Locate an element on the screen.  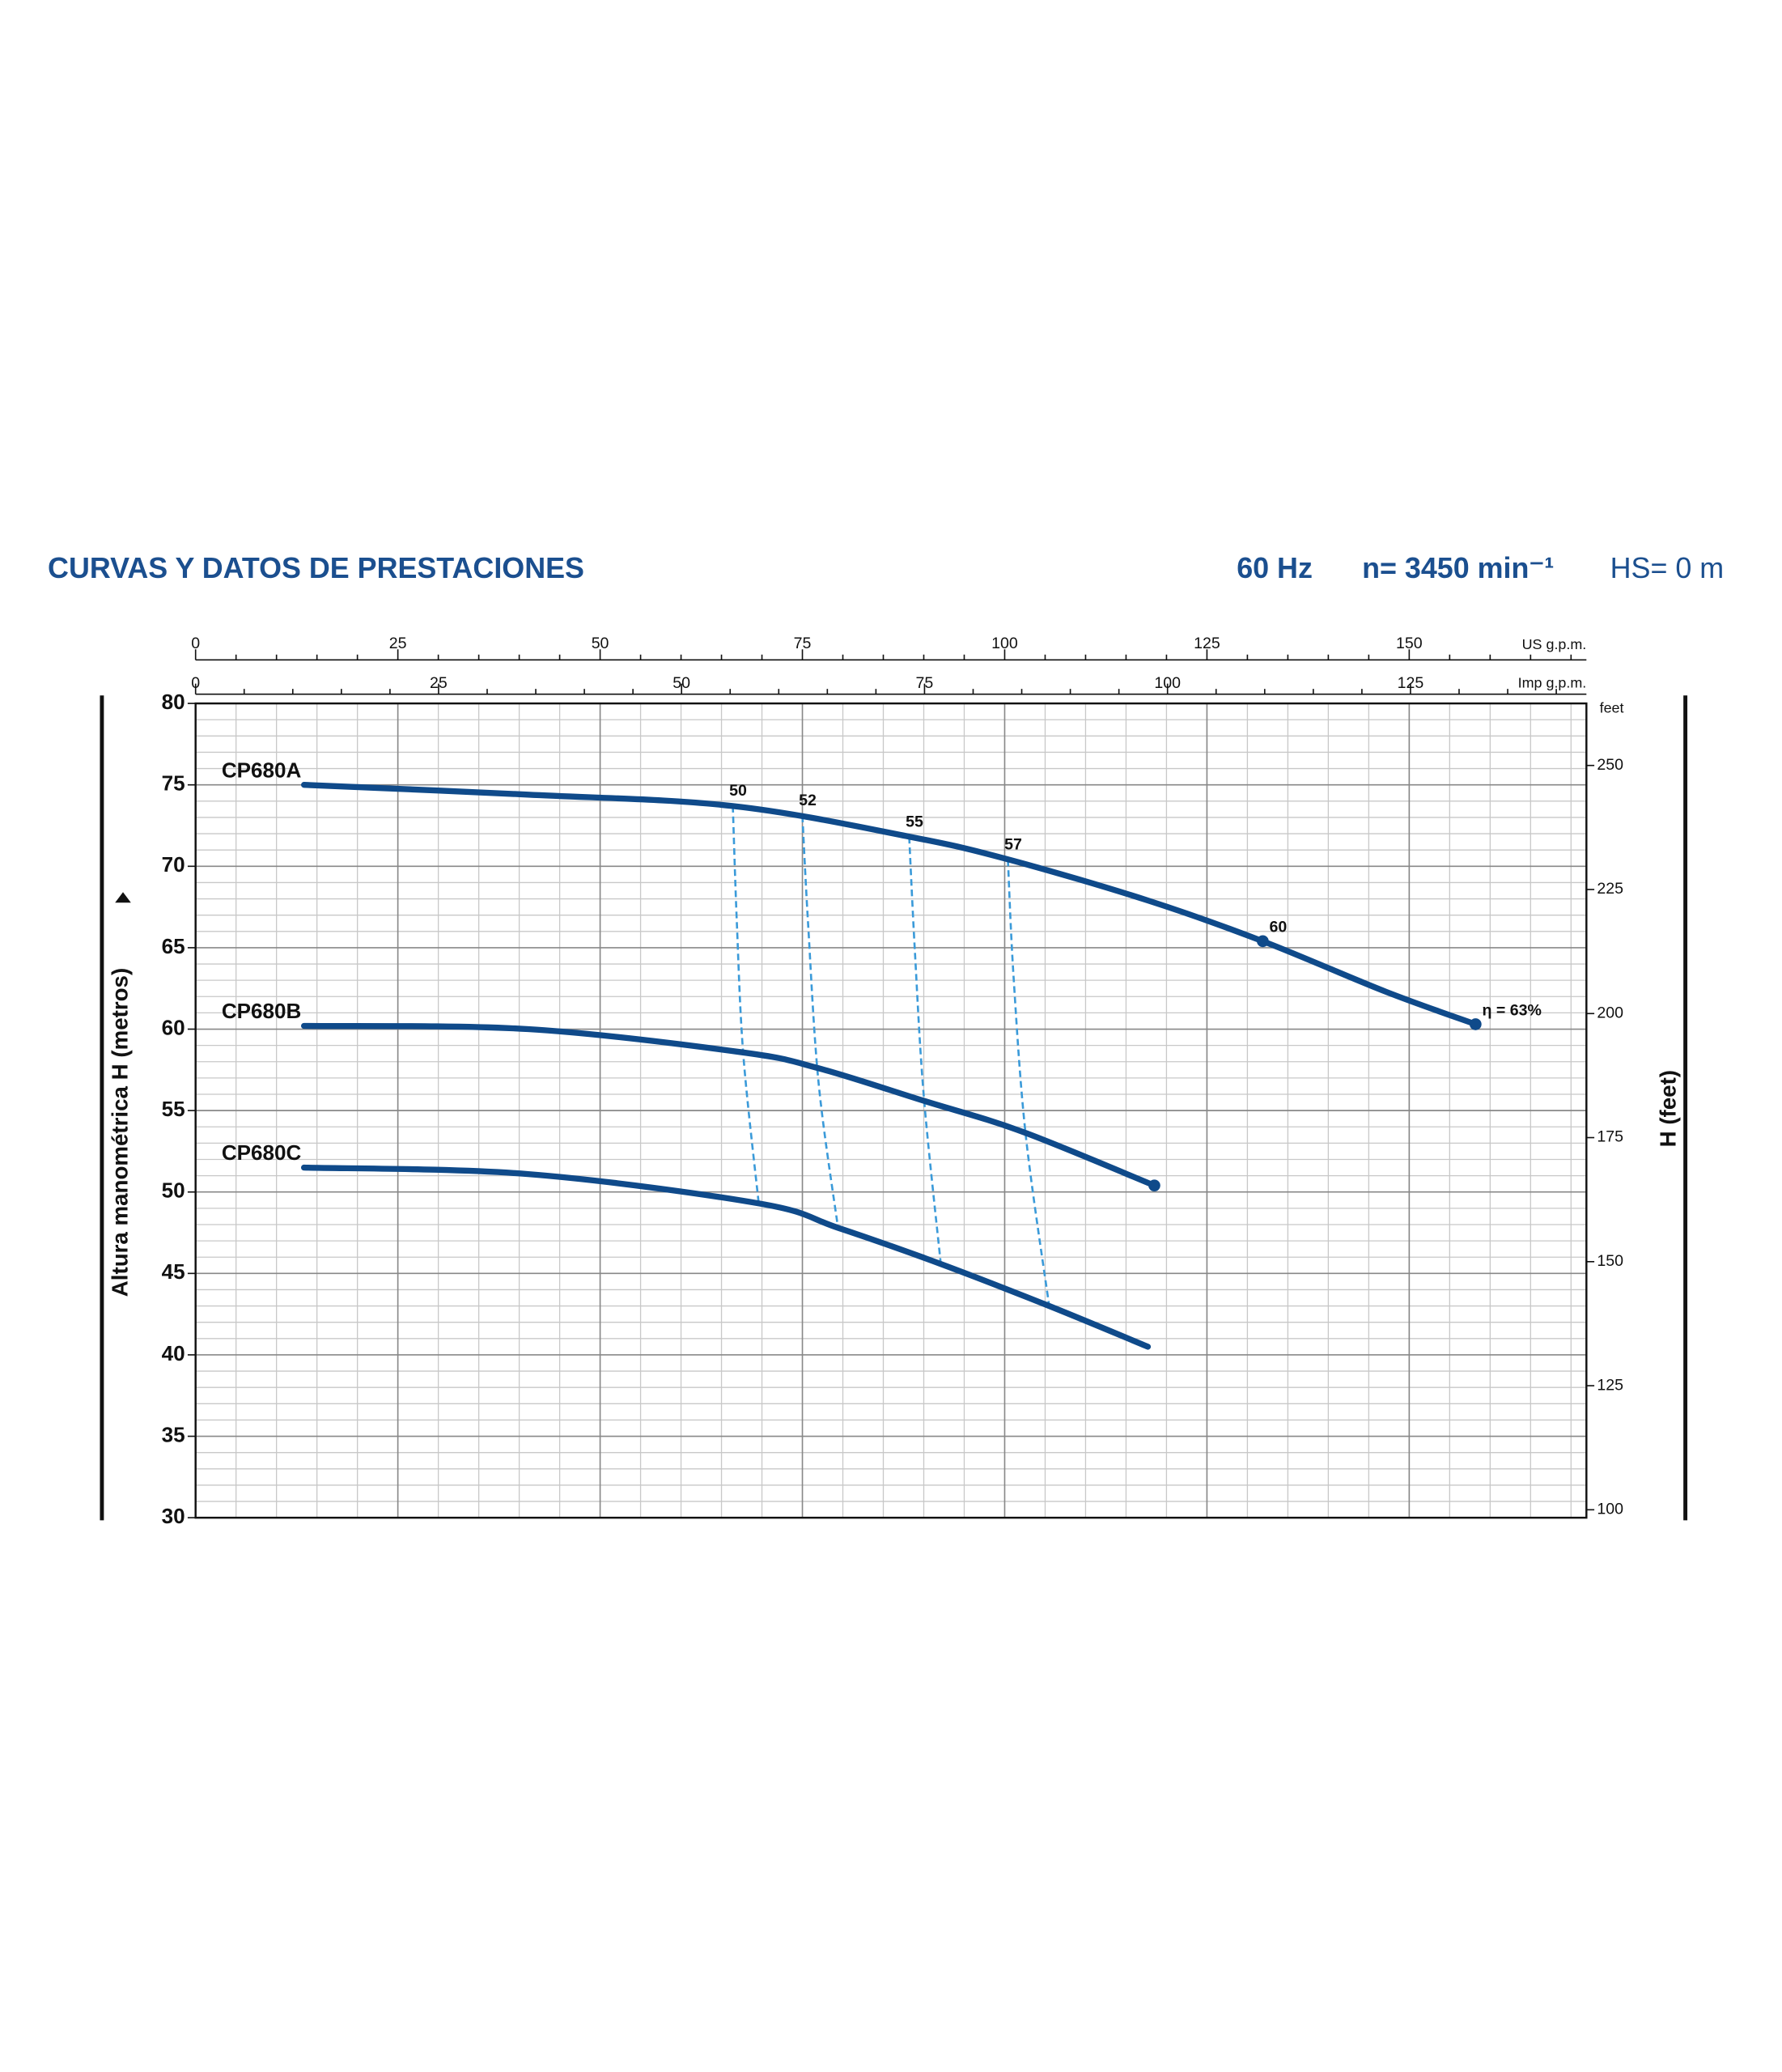
y2-tick-label: 225 is located at coordinates (1610, 889).